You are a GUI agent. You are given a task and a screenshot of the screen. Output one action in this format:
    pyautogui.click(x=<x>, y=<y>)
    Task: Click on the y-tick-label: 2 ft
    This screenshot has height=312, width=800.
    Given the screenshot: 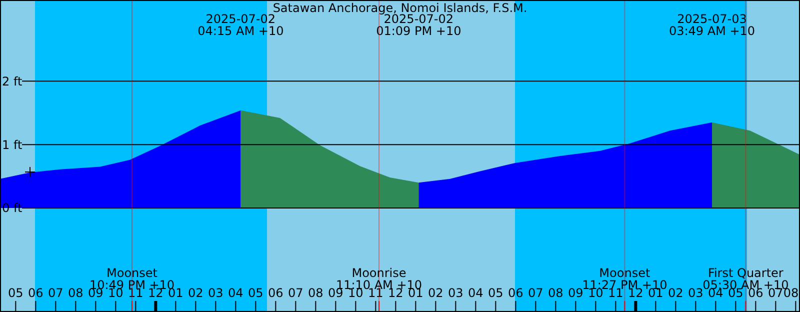 What is the action you would take?
    pyautogui.click(x=12, y=81)
    